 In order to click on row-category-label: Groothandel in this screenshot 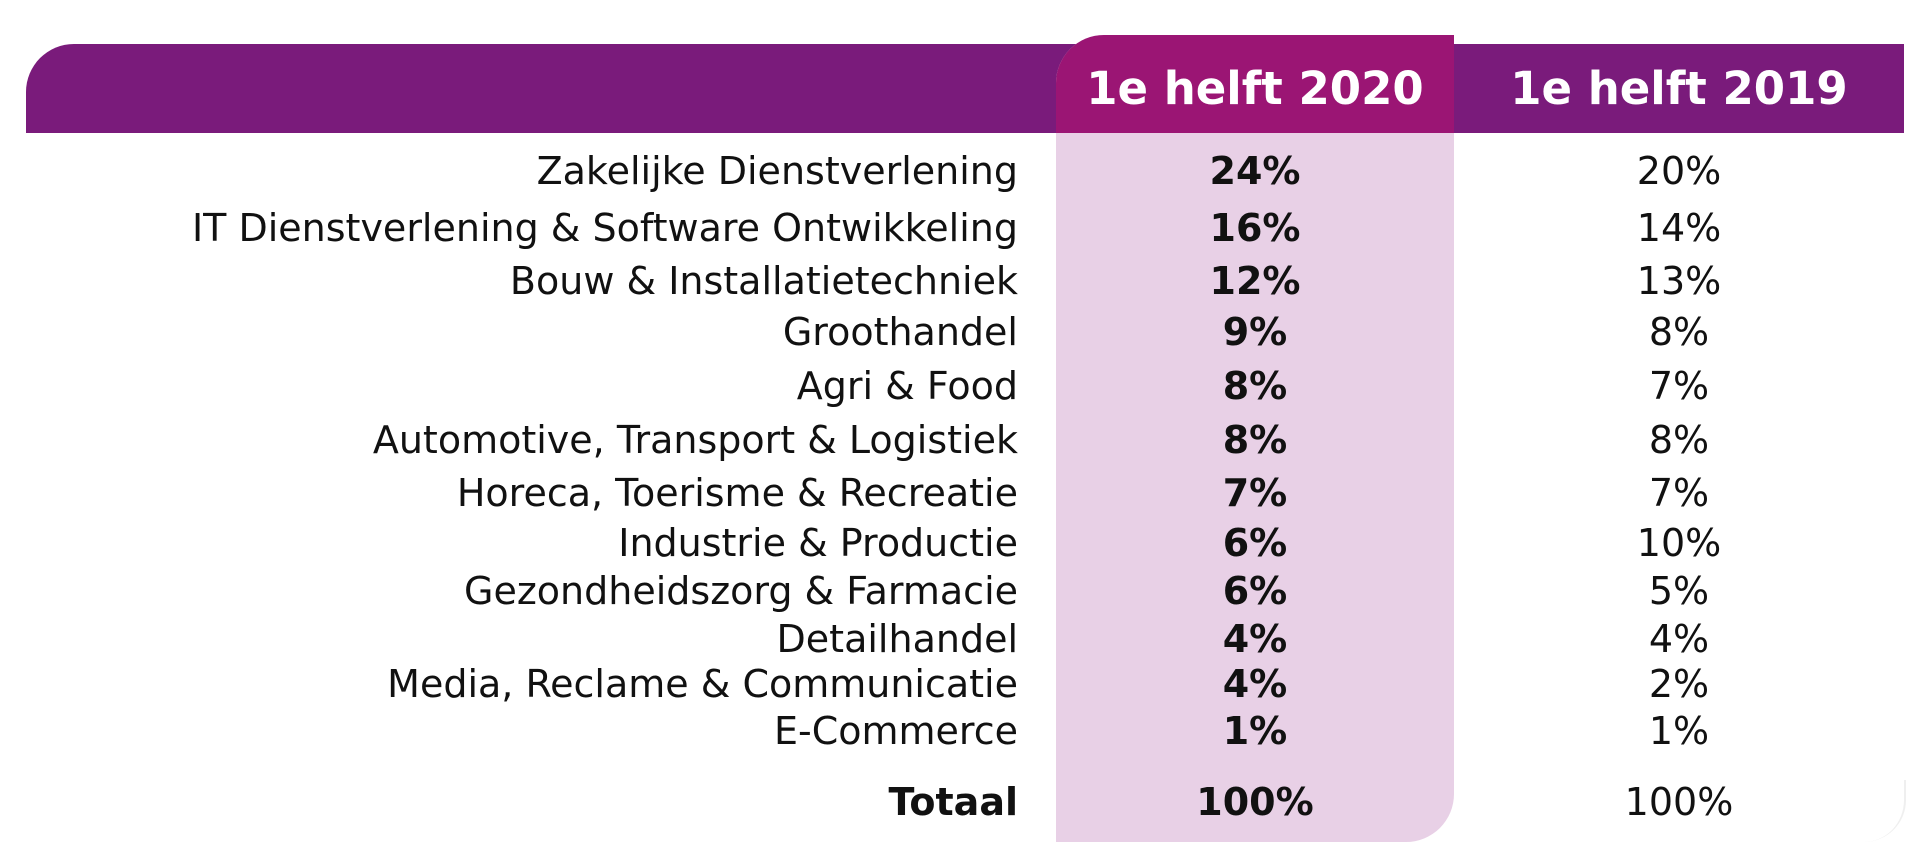, I will do `click(900, 332)`.